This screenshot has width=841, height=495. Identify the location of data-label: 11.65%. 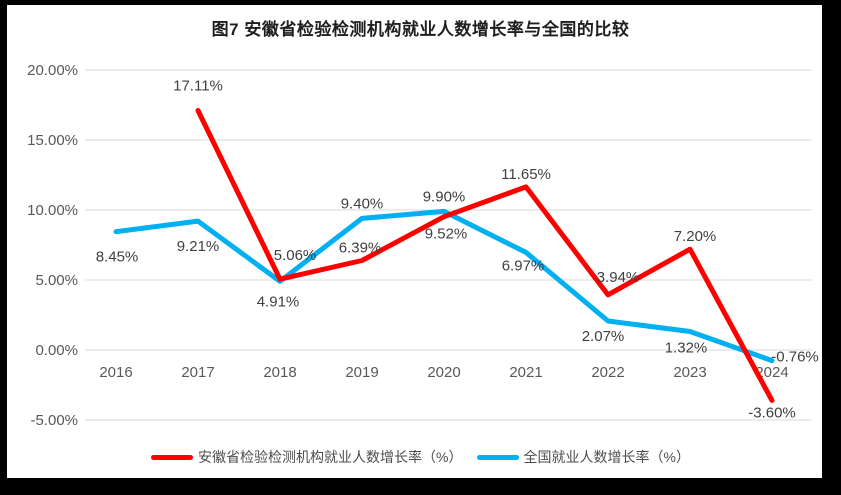
(526, 174).